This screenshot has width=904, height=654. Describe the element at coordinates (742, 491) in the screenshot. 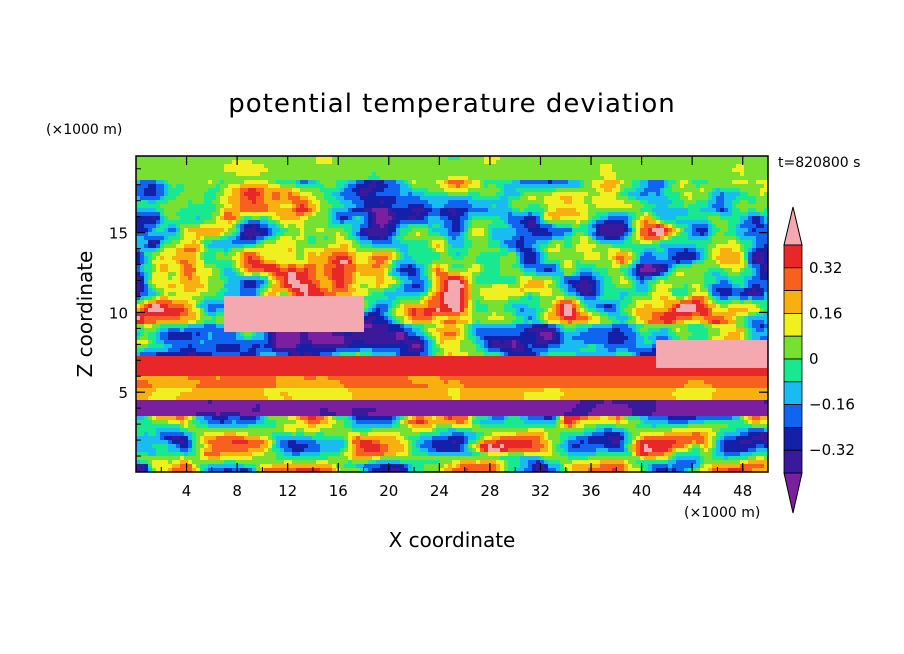

I see `x-tick-label: 48` at that location.